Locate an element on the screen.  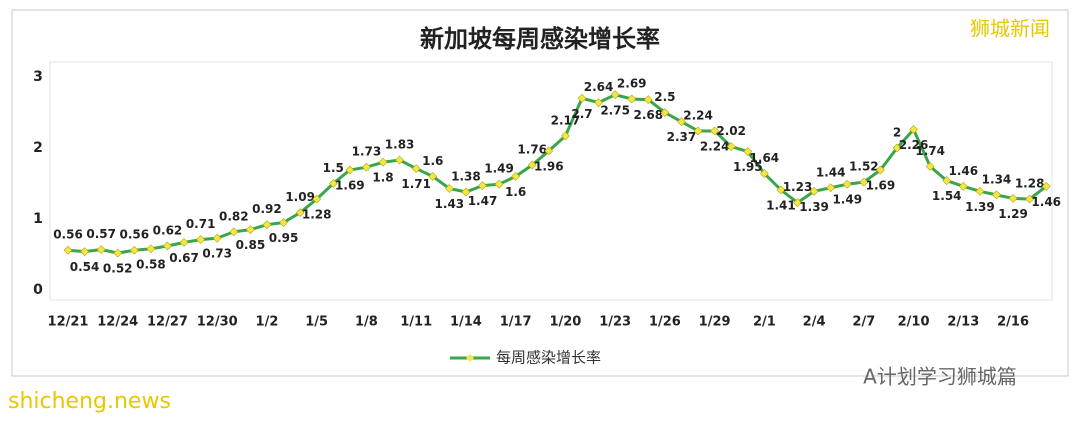
data-label: 1.28 is located at coordinates (317, 215).